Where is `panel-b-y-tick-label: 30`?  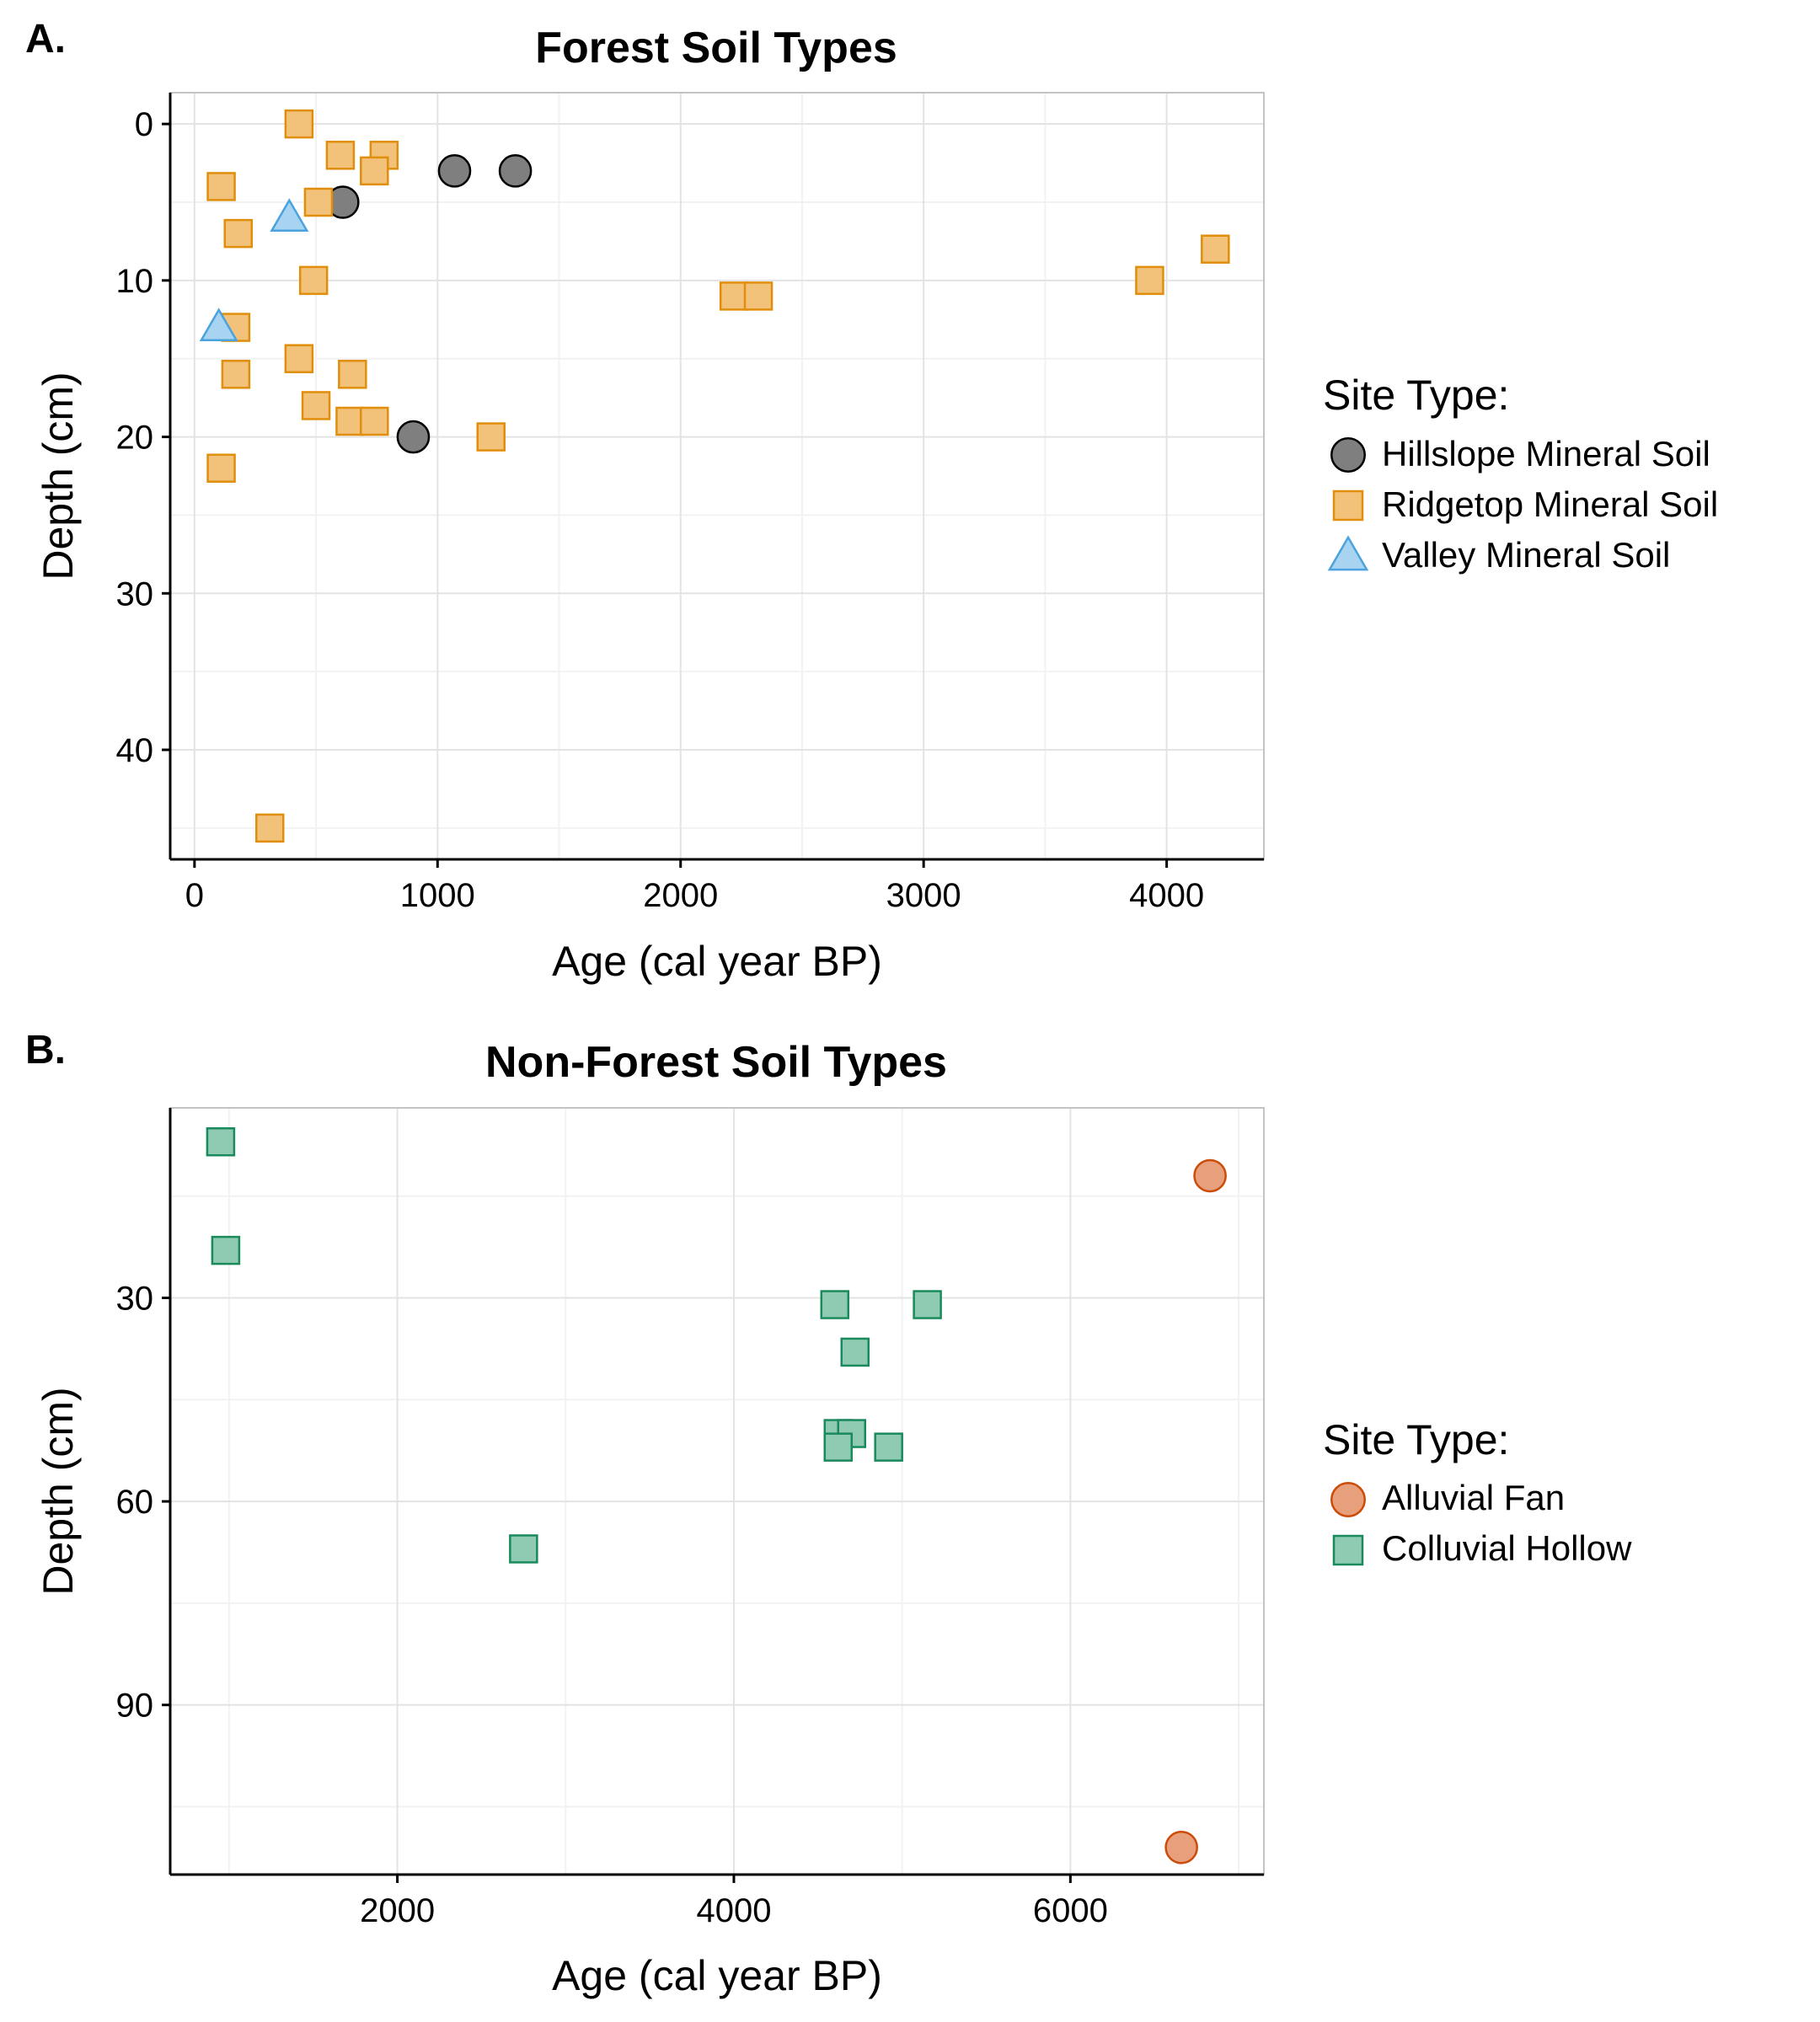 panel-b-y-tick-label: 30 is located at coordinates (135, 1298).